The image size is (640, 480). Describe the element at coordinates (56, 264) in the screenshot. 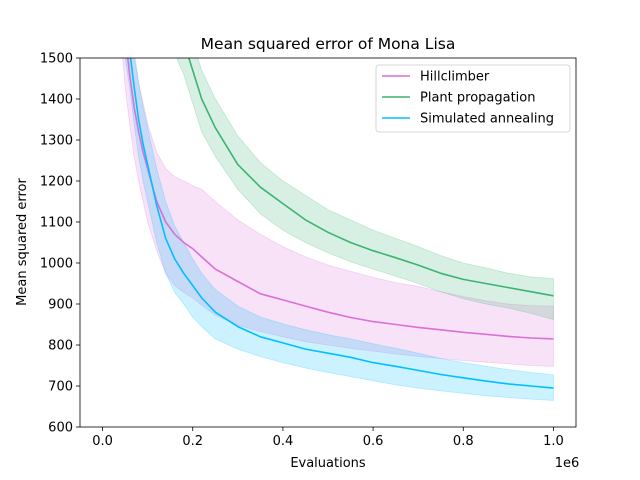

I see `y-tick-label: 1000` at that location.